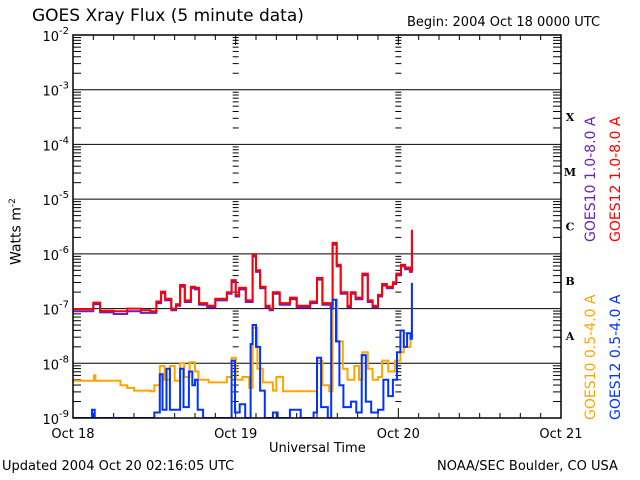 This screenshot has width=640, height=480. What do you see at coordinates (64, 195) in the screenshot?
I see `y-tick-exponent: -5` at bounding box center [64, 195].